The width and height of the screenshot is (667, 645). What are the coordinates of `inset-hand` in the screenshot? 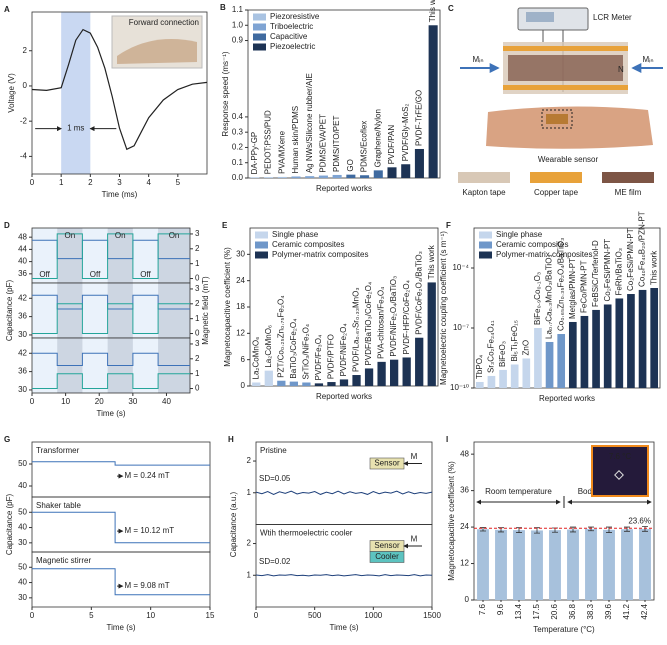 It's located at (157, 51).